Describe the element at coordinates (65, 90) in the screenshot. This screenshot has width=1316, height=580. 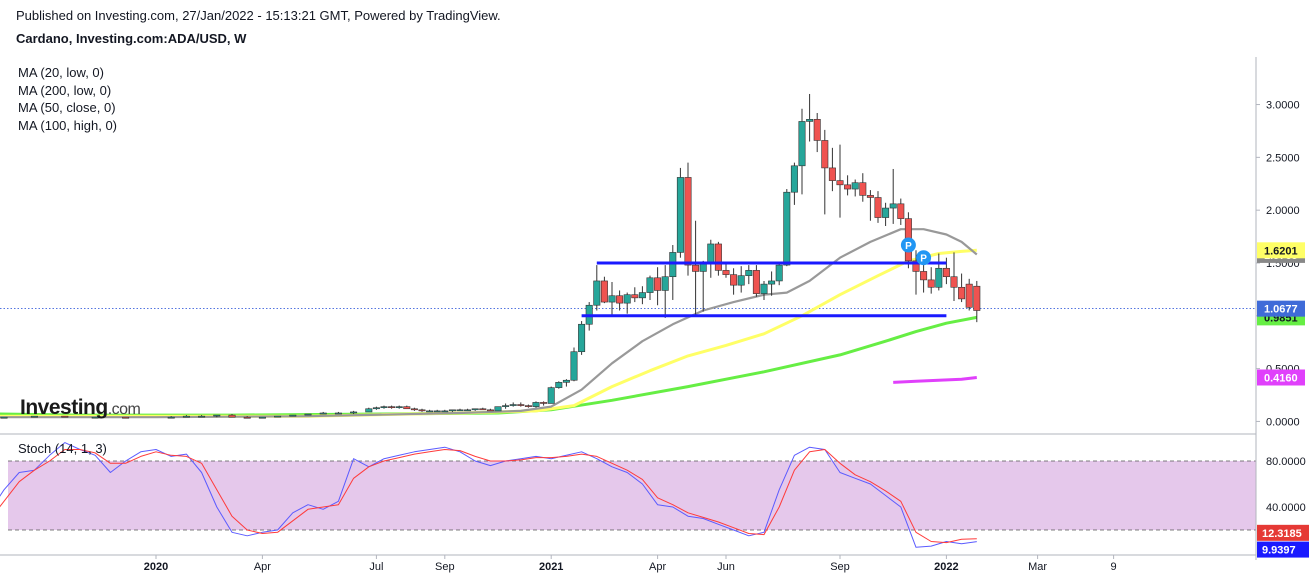
I see `ma-legend-item: MA (200, low, 0)` at that location.